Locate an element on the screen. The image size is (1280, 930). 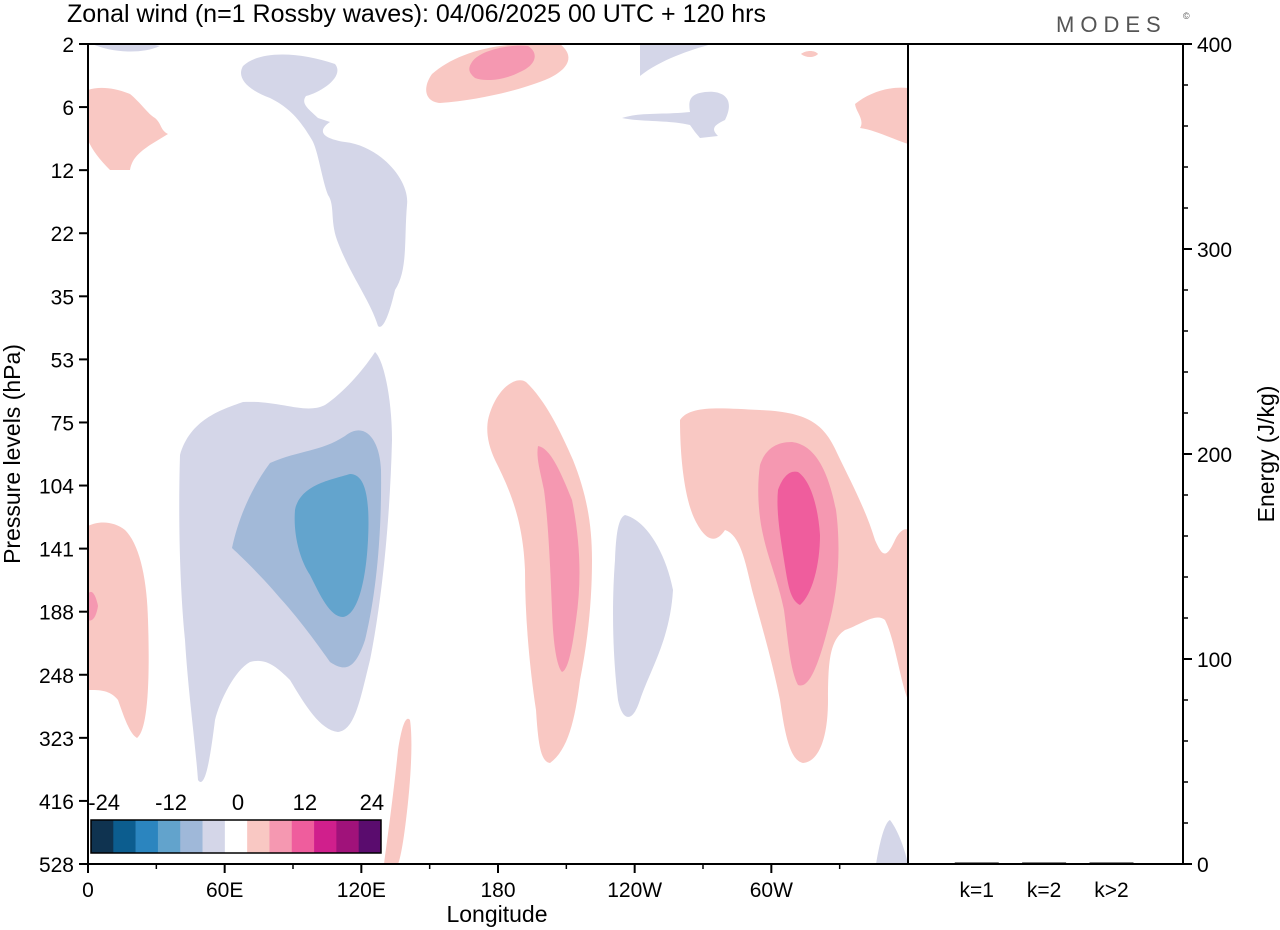
y-tick-label: 35 is located at coordinates (62, 297).